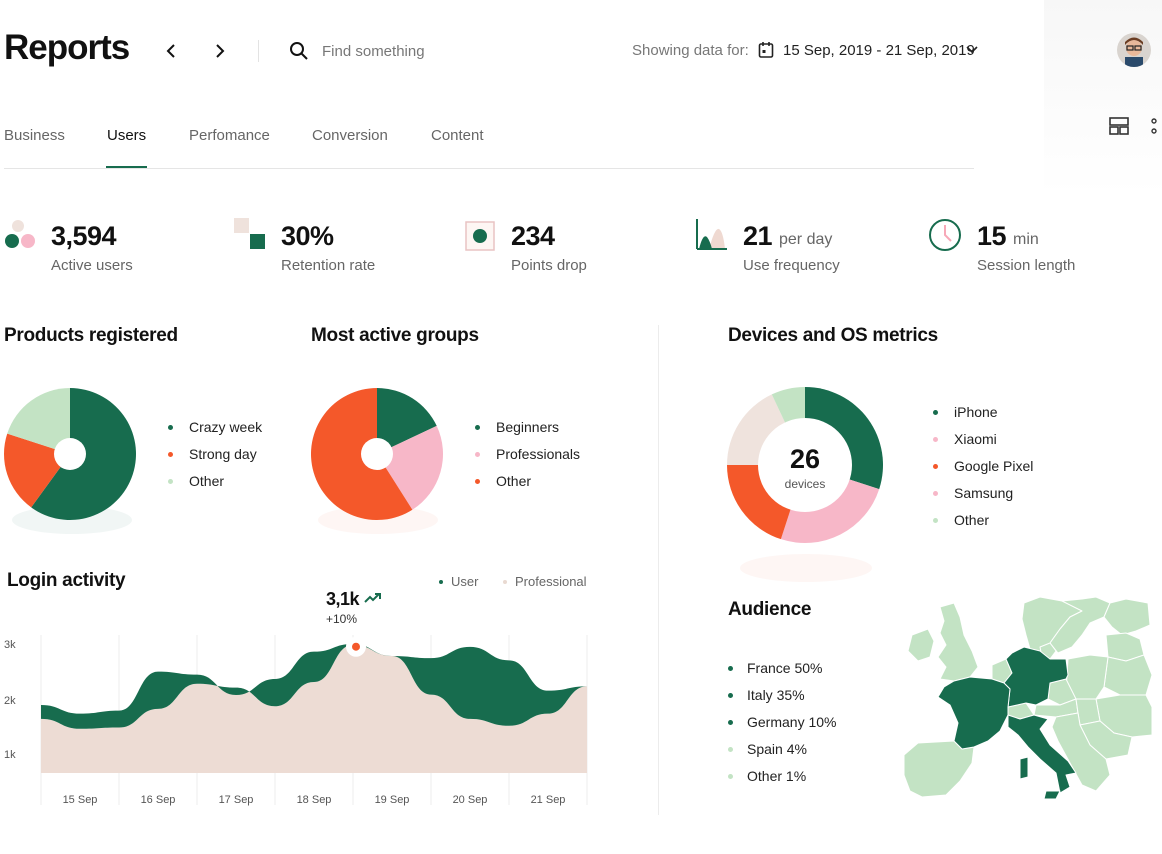 The height and width of the screenshot is (854, 1162). Describe the element at coordinates (10, 755) in the screenshot. I see `y-tick-label: 1k` at that location.